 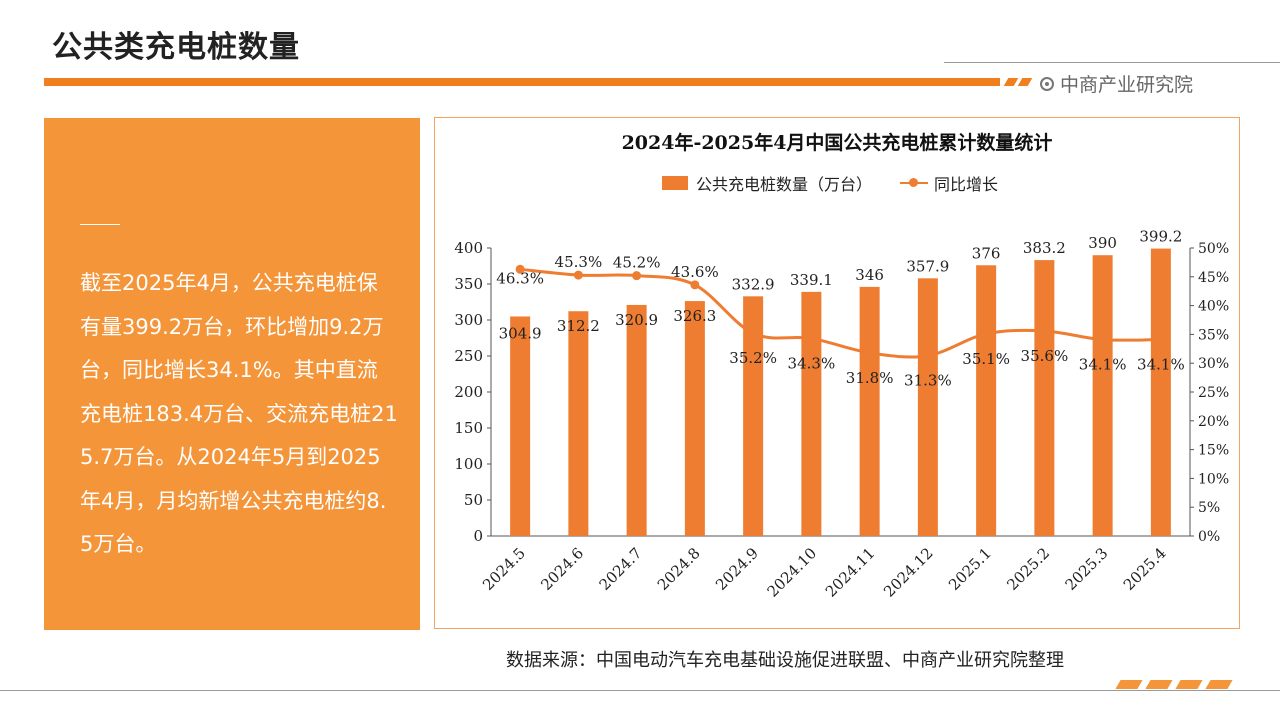 What do you see at coordinates (478, 536) in the screenshot?
I see `y-left-tick-label: 0` at bounding box center [478, 536].